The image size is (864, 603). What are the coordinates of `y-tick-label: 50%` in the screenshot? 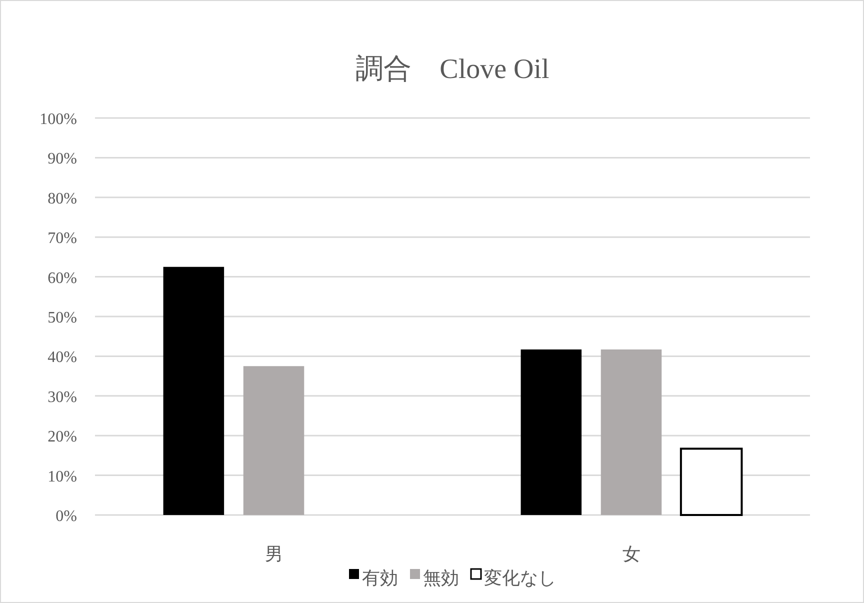 It's located at (62, 318).